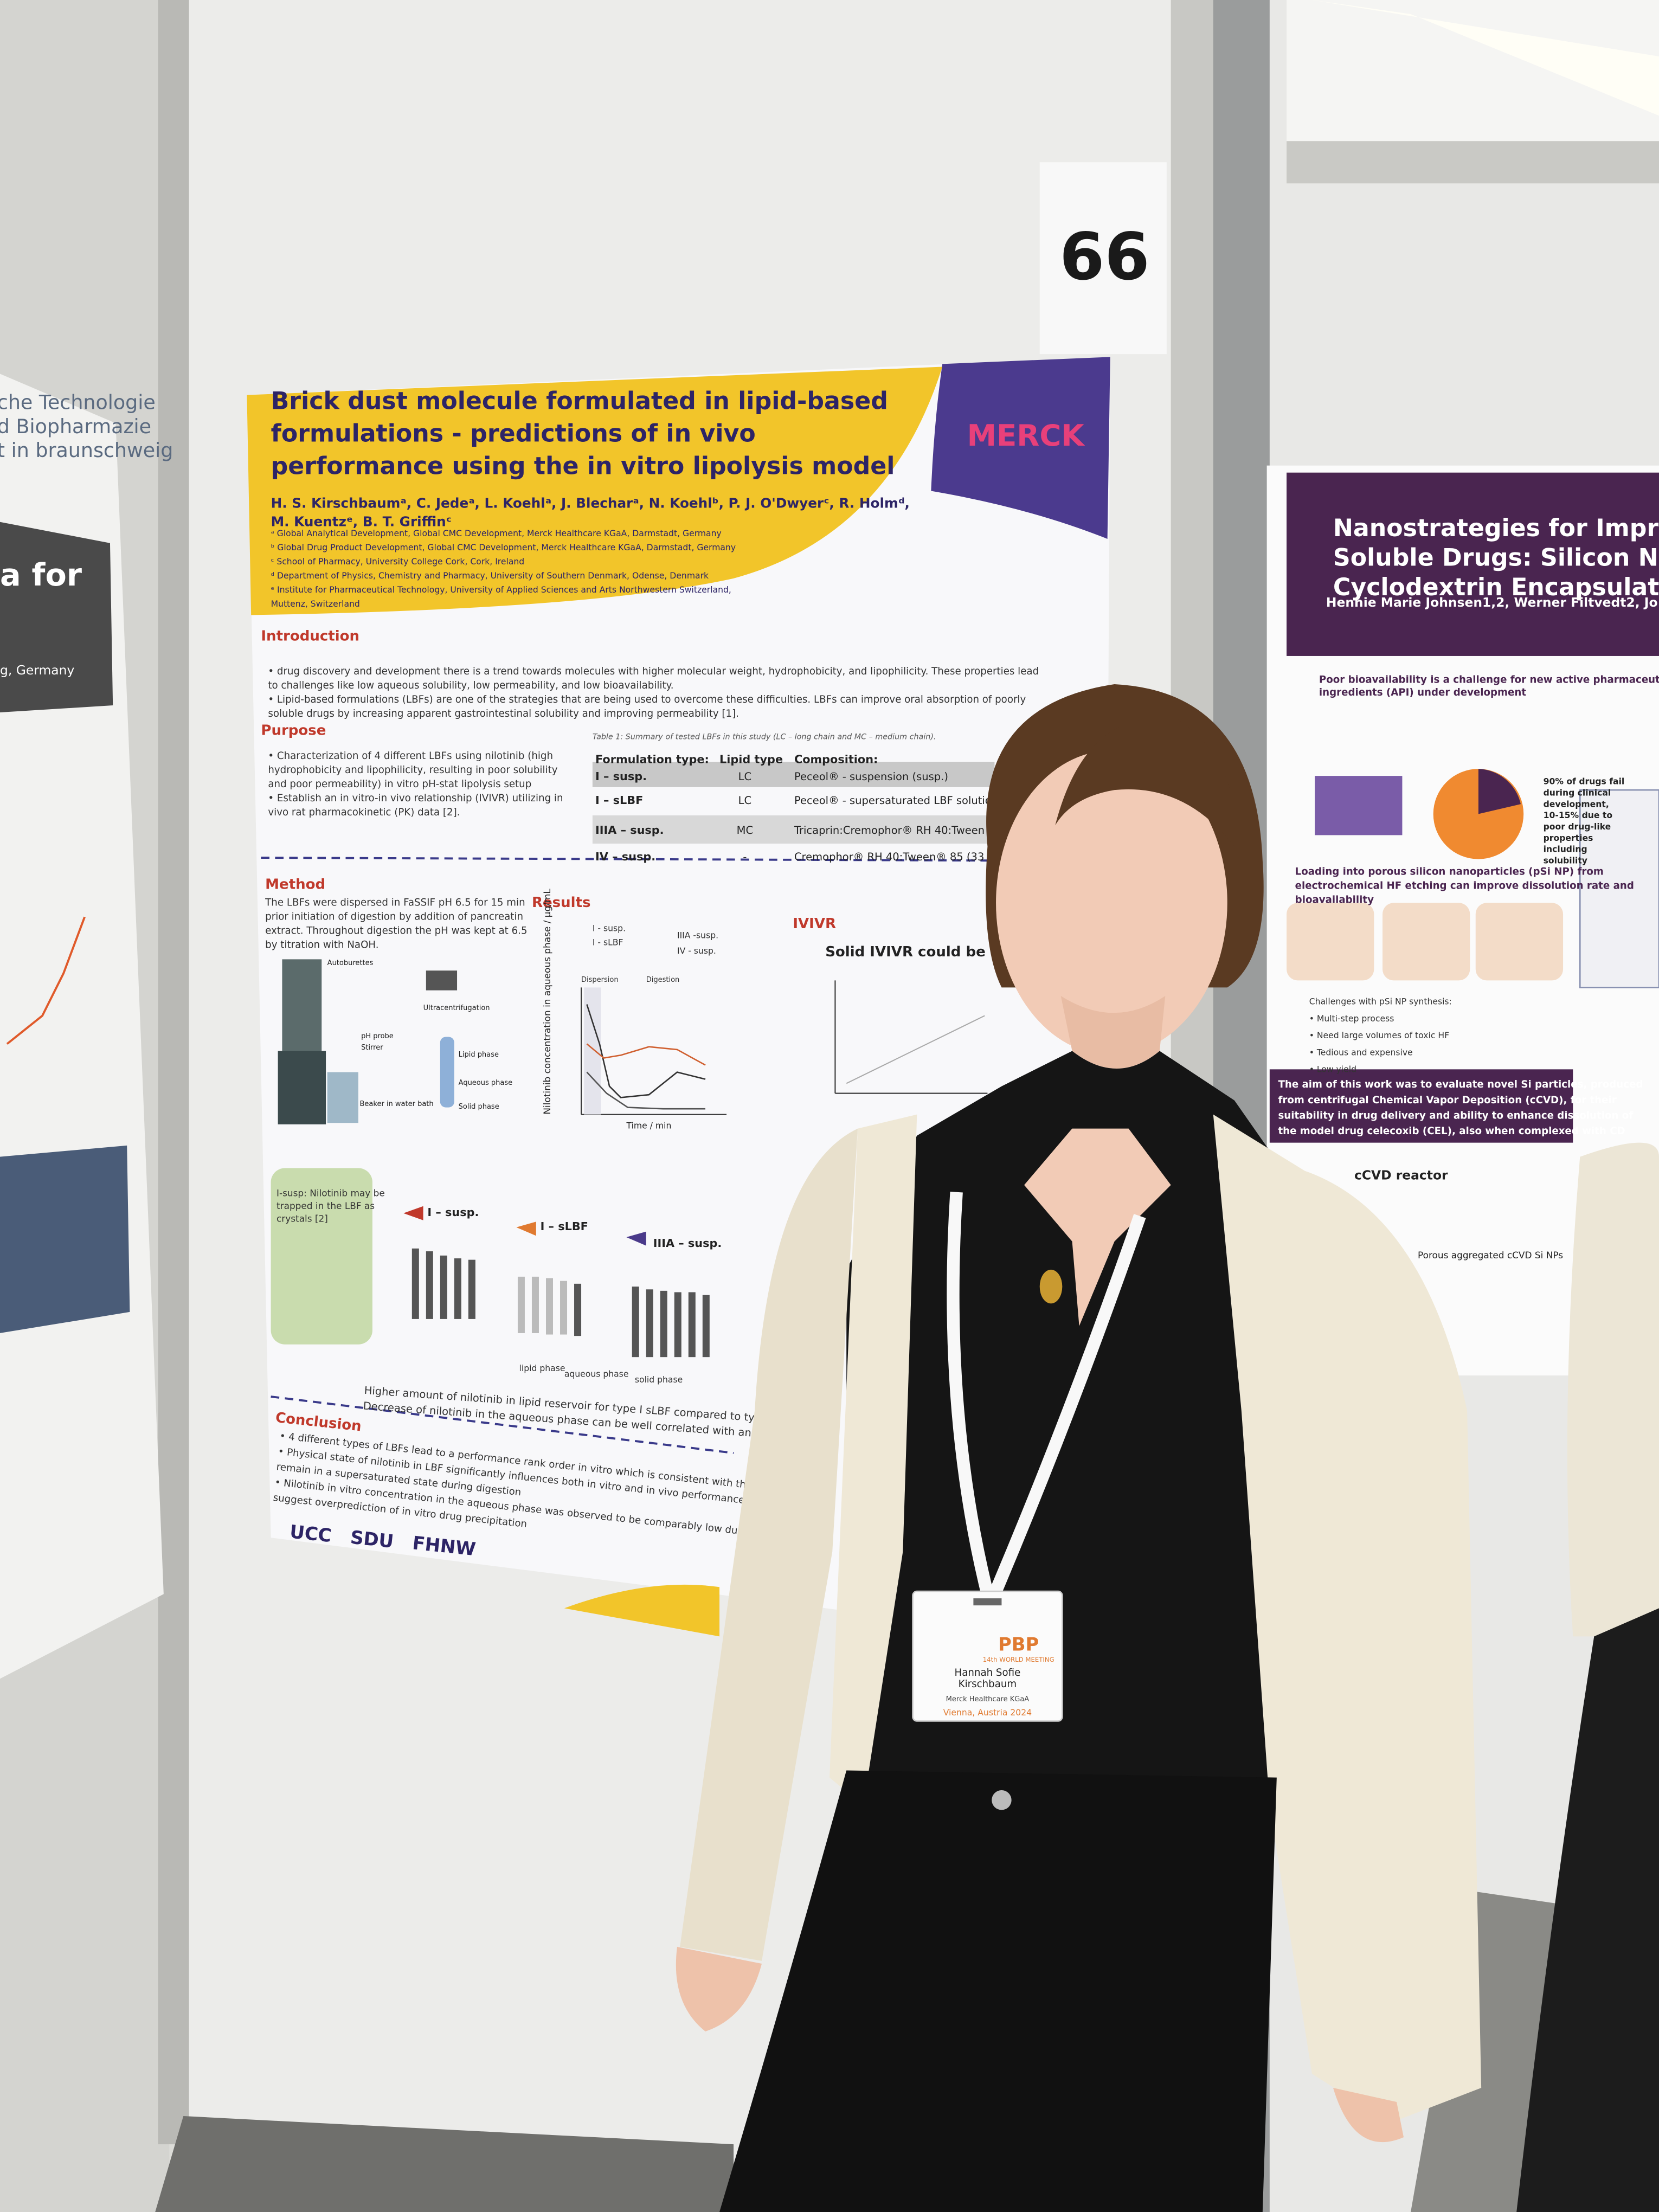 This screenshot has width=1659, height=2212. Describe the element at coordinates (315, 604) in the screenshot. I see `affiliation: Muttenz, Switzerland` at that location.